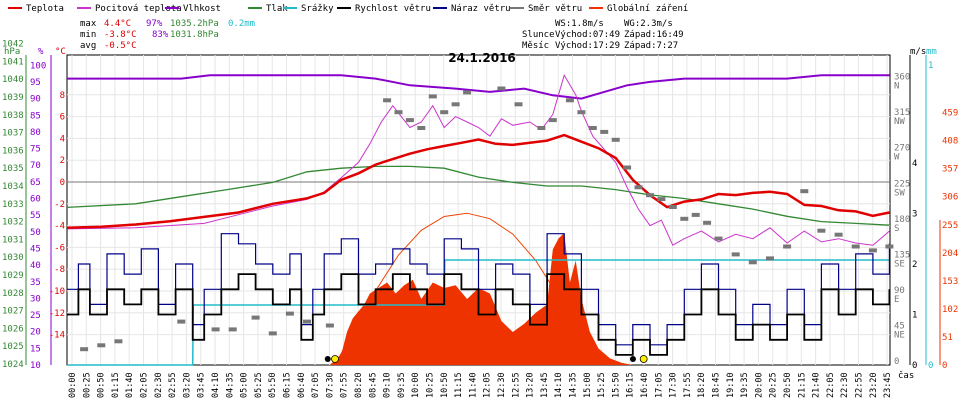  What do you see at coordinates (35, 183) in the screenshot?
I see `pct-tick: 65` at bounding box center [35, 183].